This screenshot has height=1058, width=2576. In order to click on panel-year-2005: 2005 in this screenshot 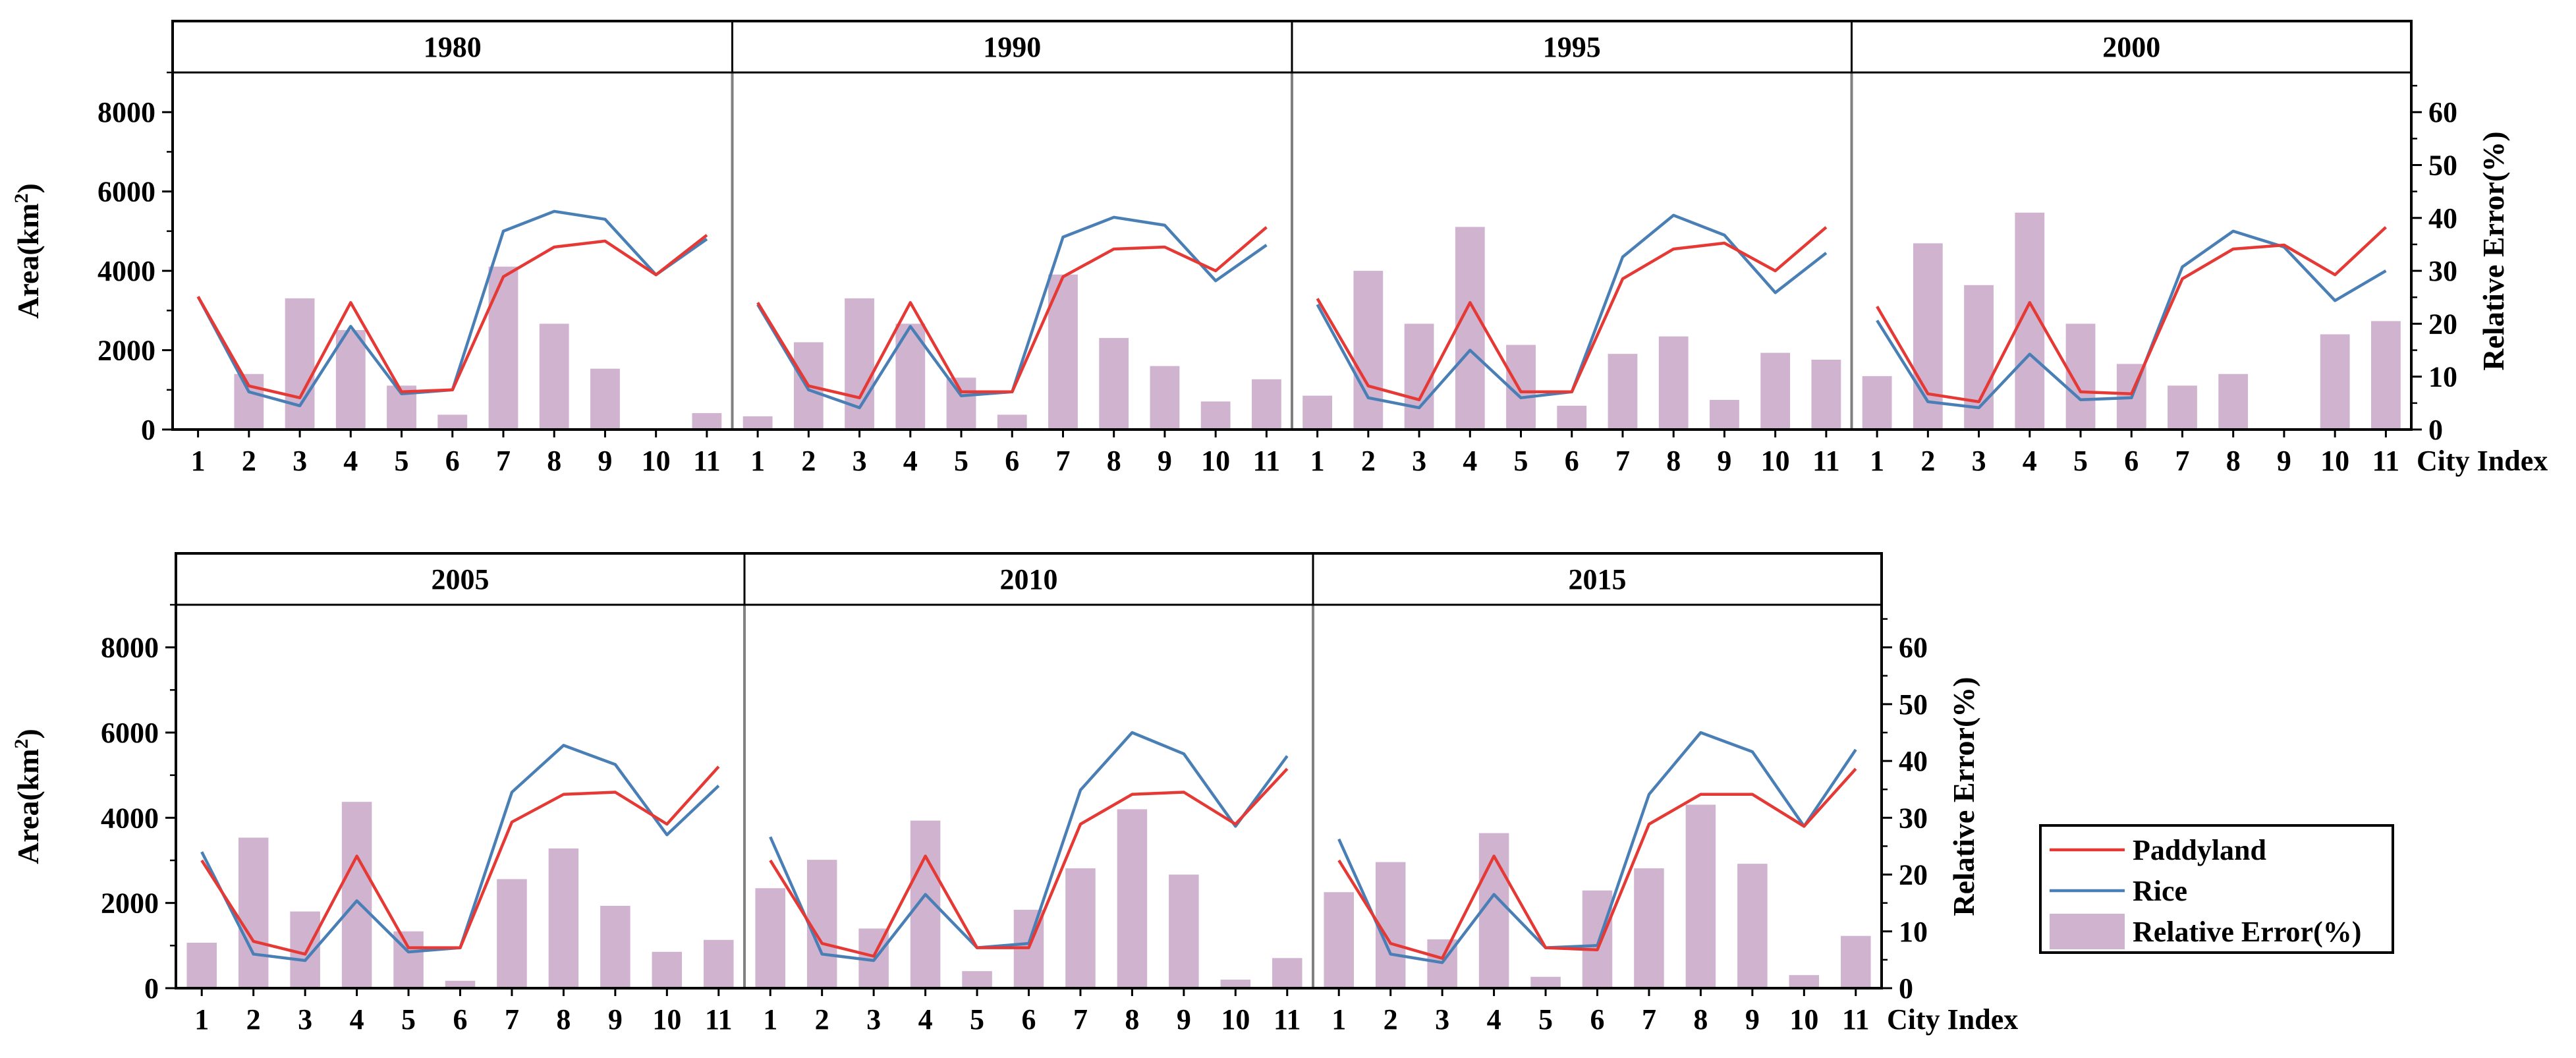, I will do `click(461, 579)`.